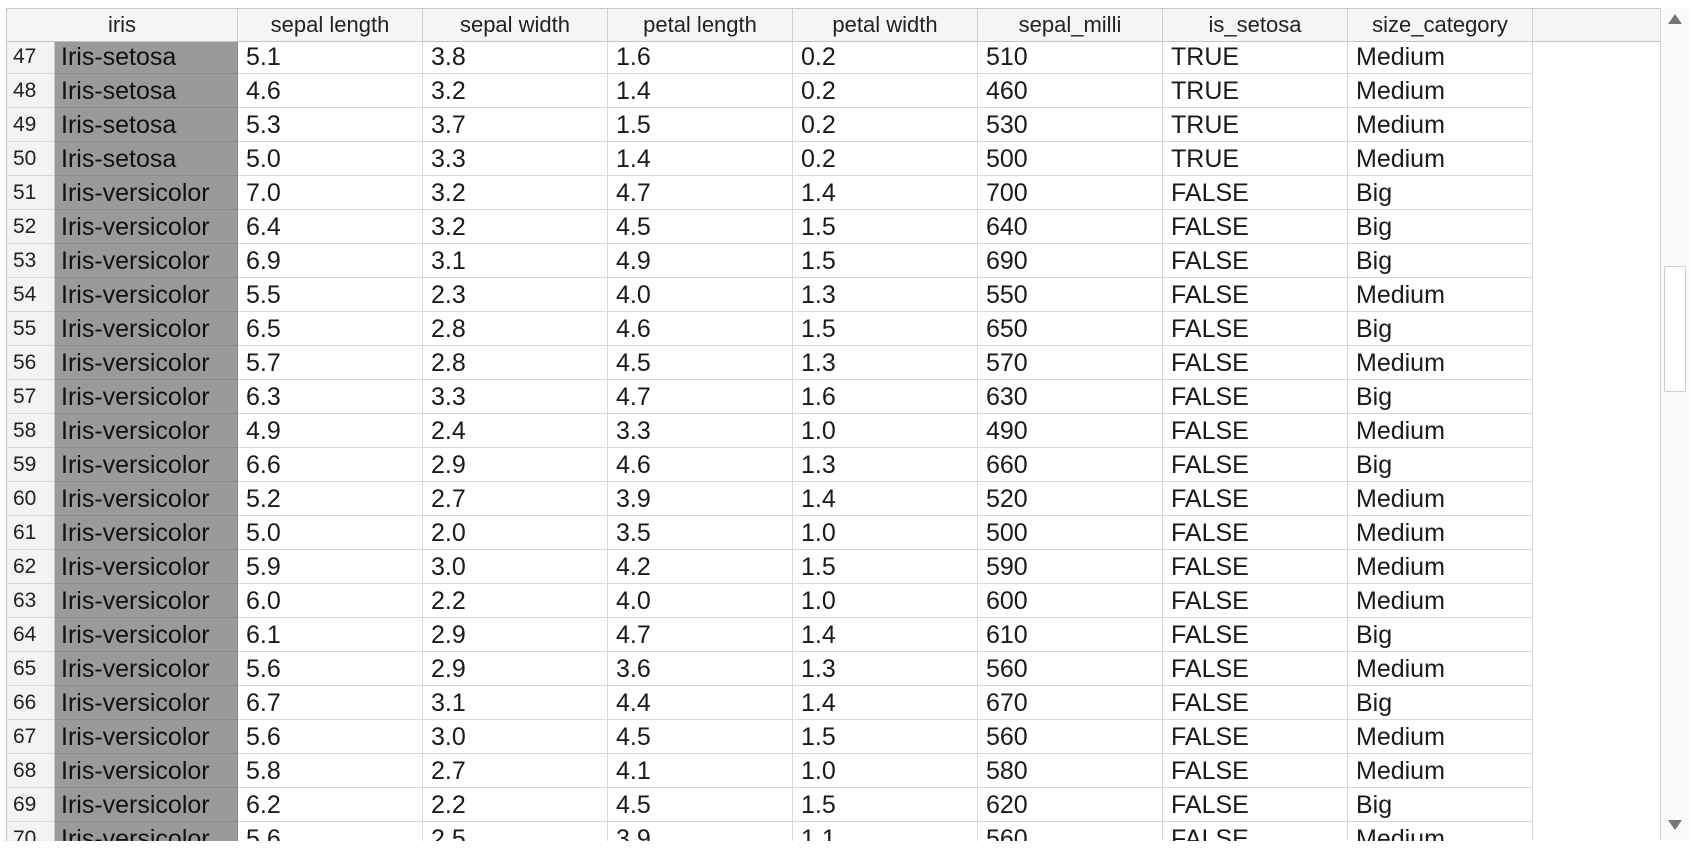 This screenshot has height=848, width=1694. I want to click on cell-pl: 1.5, so click(700, 125).